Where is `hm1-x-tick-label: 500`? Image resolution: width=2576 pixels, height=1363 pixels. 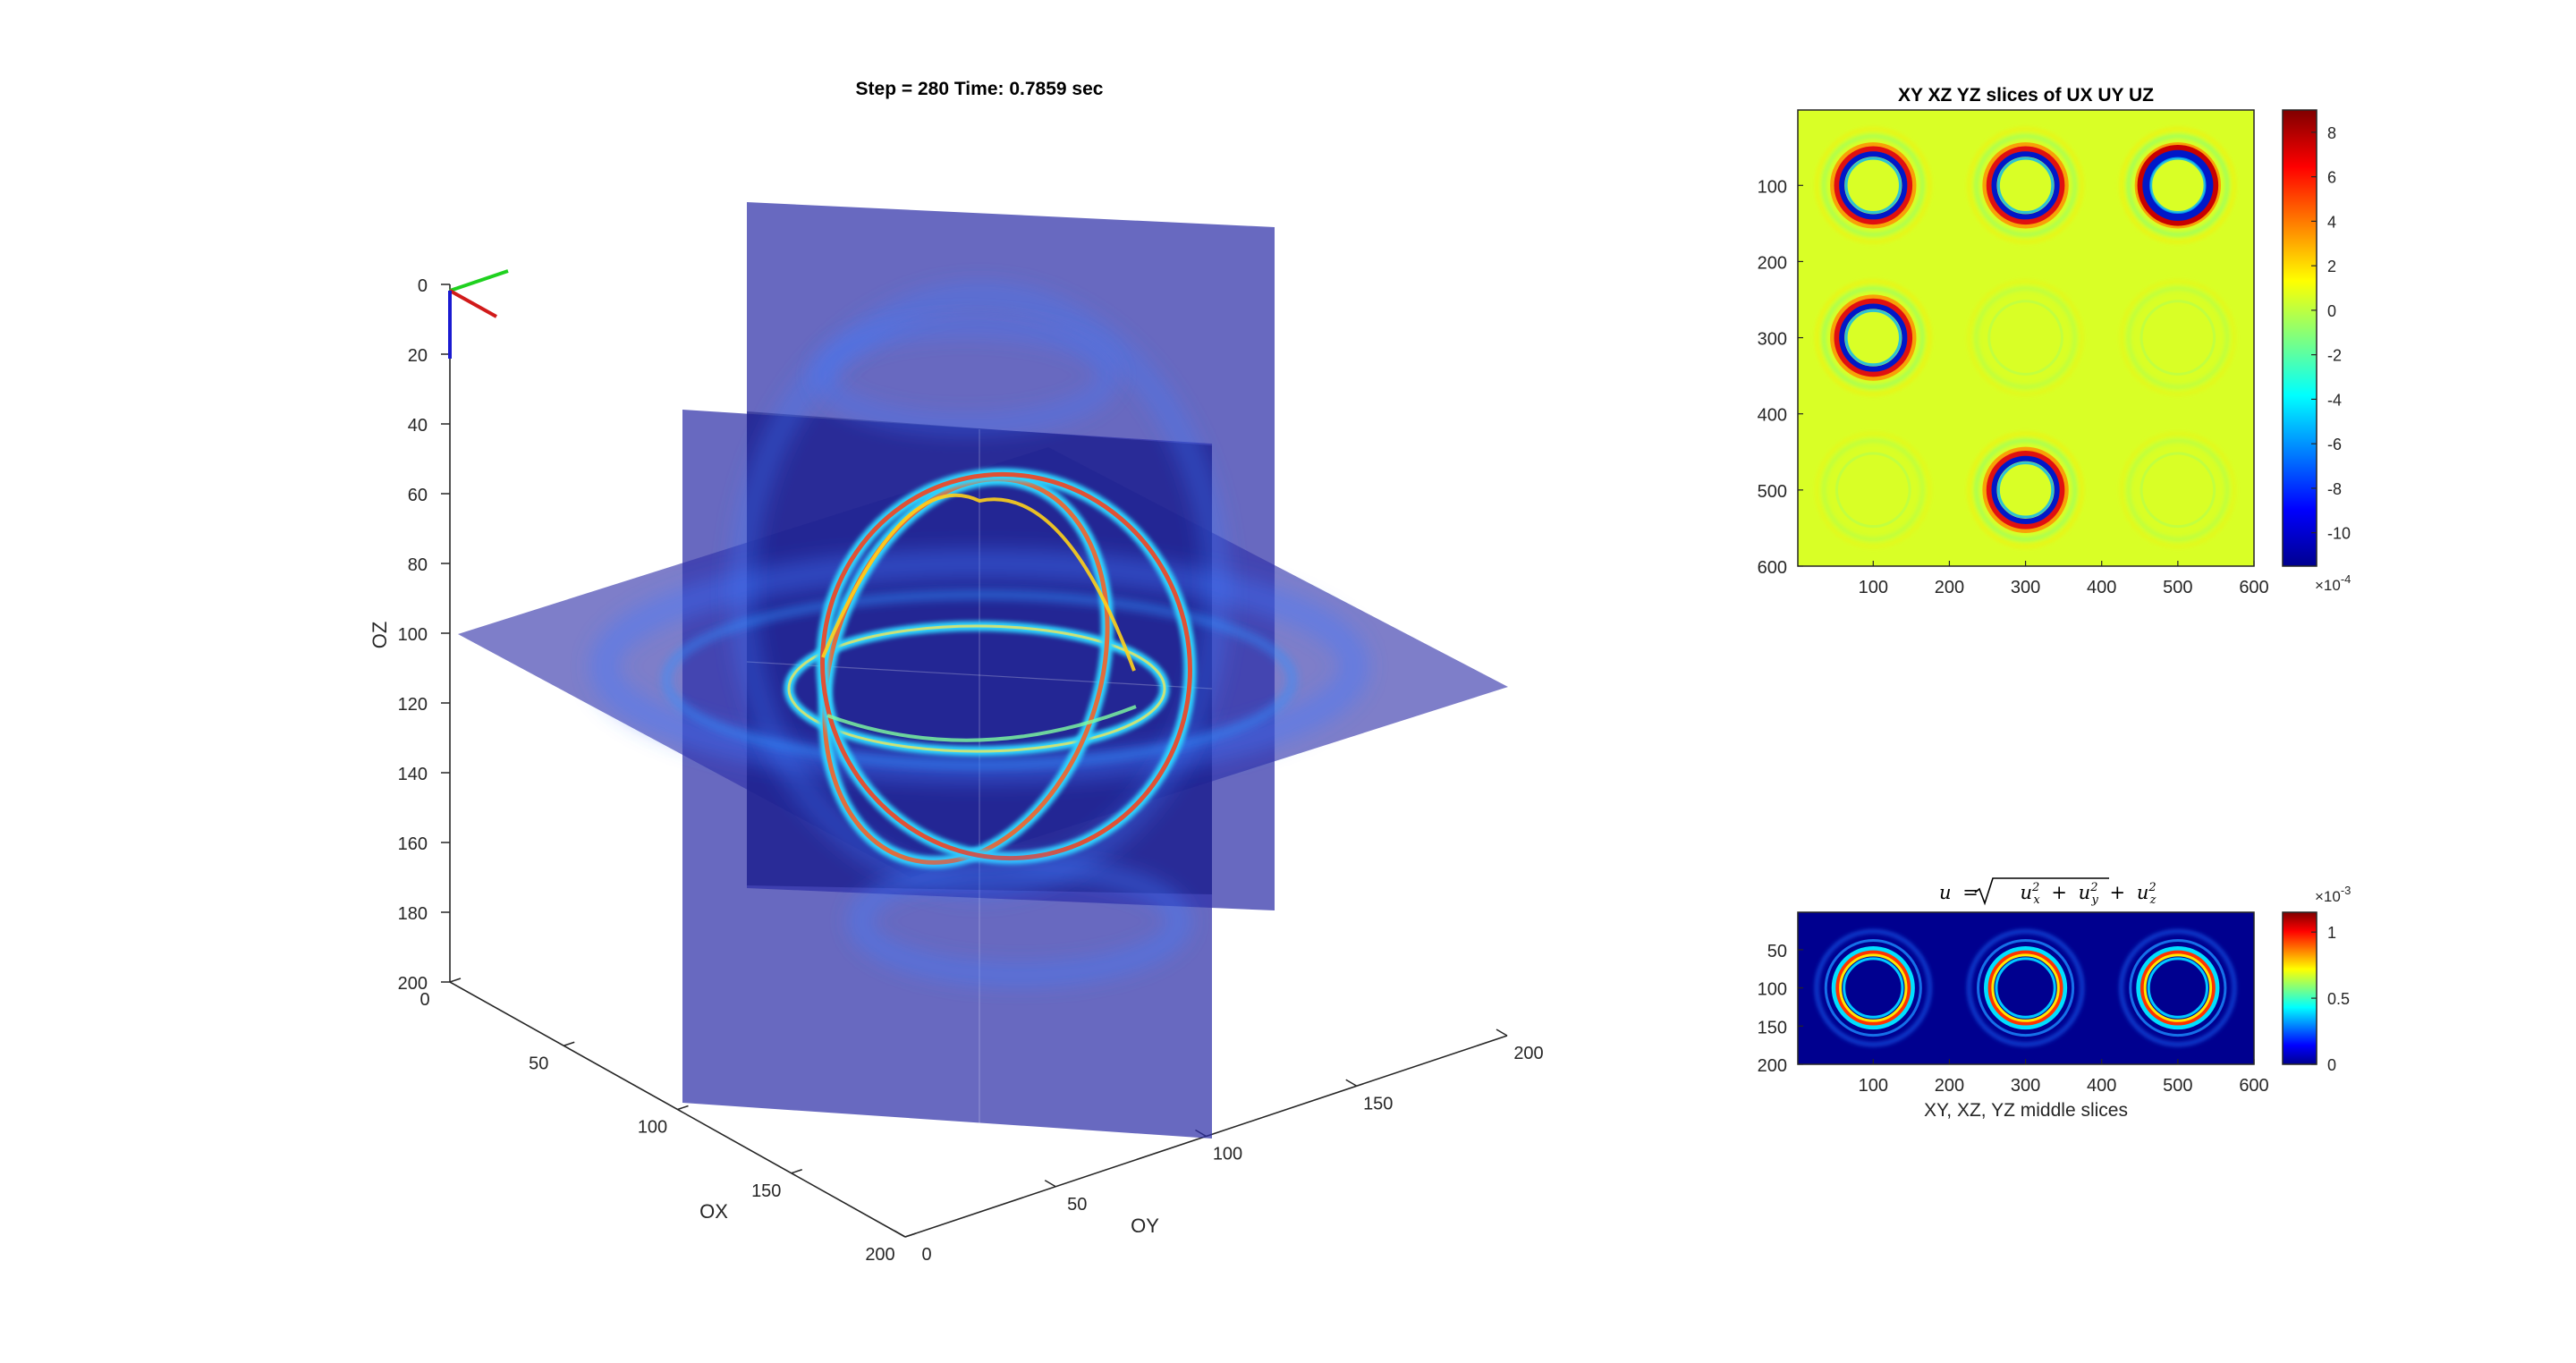
hm1-x-tick-label: 500 is located at coordinates (2177, 587).